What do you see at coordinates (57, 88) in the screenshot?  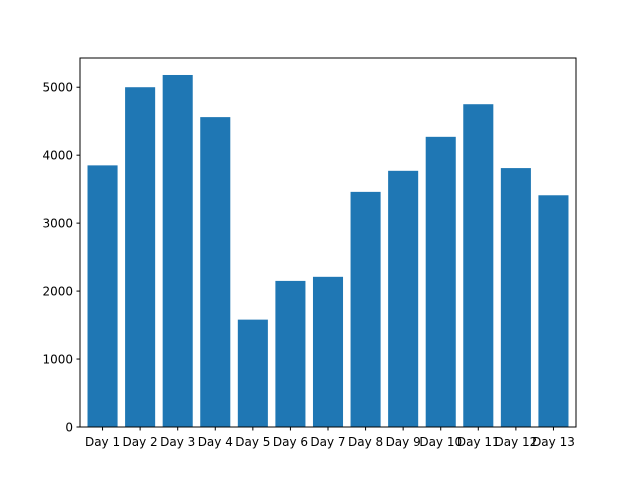 I see `y-tick-label-5: 5000` at bounding box center [57, 88].